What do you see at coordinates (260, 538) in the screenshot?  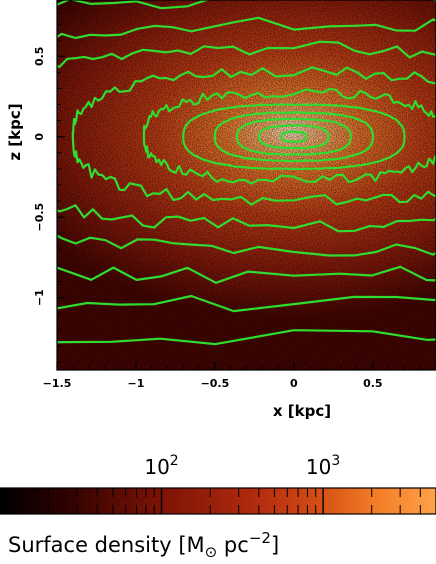 I see `colorbar-title-exponent: −2` at bounding box center [260, 538].